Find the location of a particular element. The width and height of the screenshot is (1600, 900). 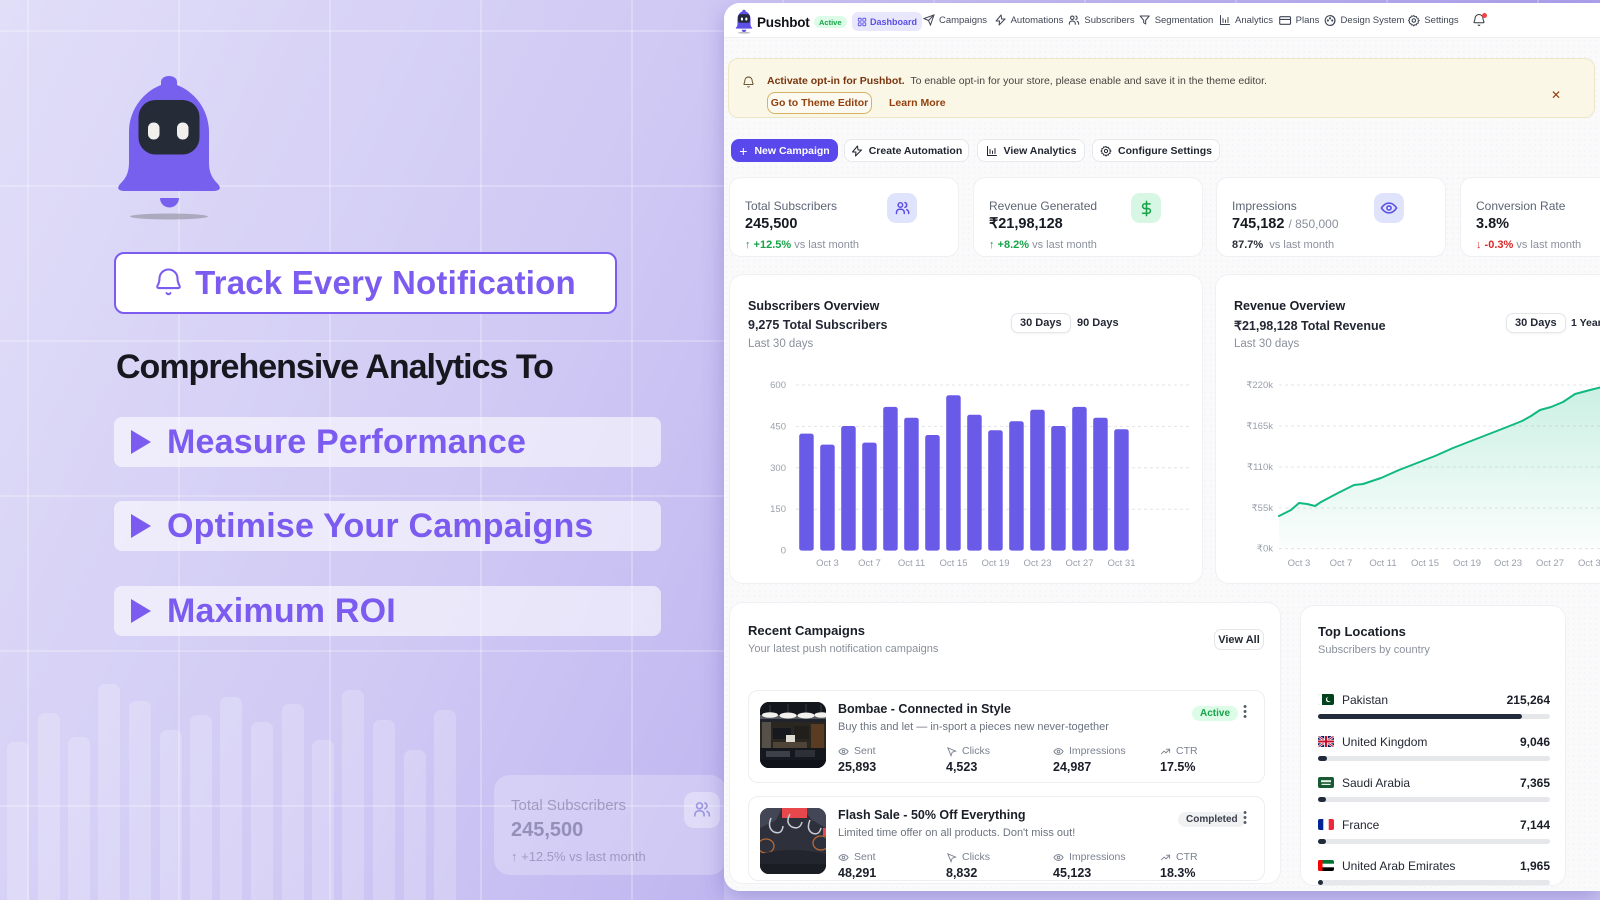

svg-text: ₹55k is located at coordinates (1263, 508).